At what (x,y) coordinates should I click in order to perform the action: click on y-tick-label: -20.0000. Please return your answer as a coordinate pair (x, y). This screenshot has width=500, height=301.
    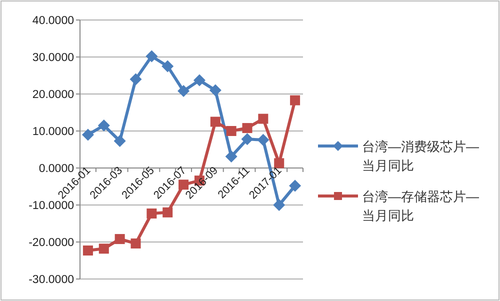
    Looking at the image, I should click on (51, 243).